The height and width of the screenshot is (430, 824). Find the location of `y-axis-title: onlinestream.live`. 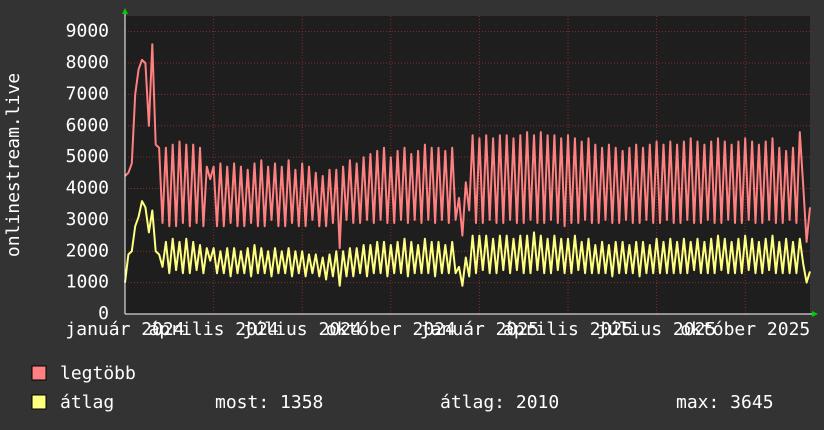

y-axis-title: onlinestream.live is located at coordinates (13, 165).